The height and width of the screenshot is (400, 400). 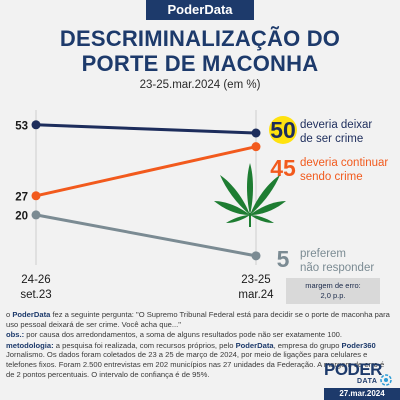 I want to click on logo-word: PODER, so click(x=353, y=369).